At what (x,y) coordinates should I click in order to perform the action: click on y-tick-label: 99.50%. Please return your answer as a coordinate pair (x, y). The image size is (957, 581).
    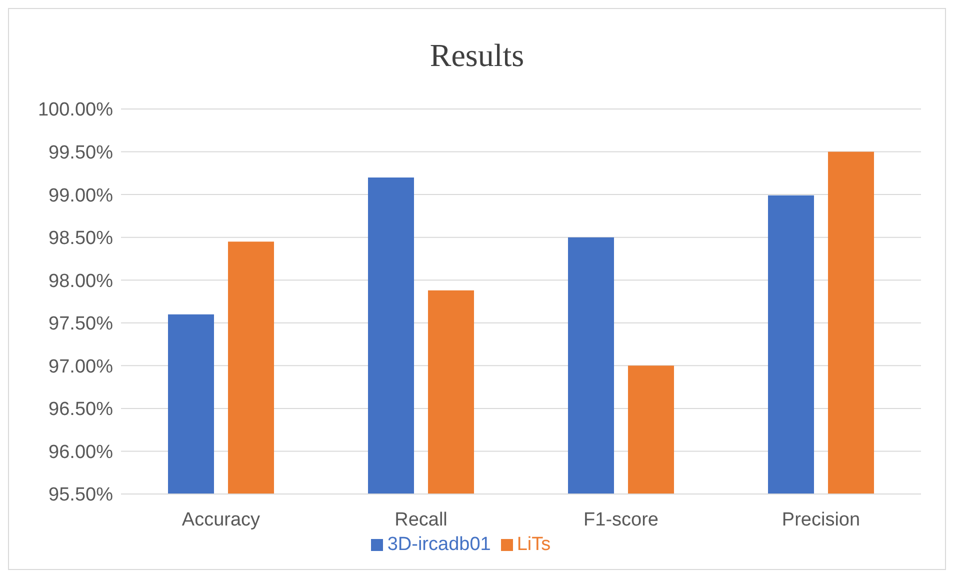
    Looking at the image, I should click on (81, 153).